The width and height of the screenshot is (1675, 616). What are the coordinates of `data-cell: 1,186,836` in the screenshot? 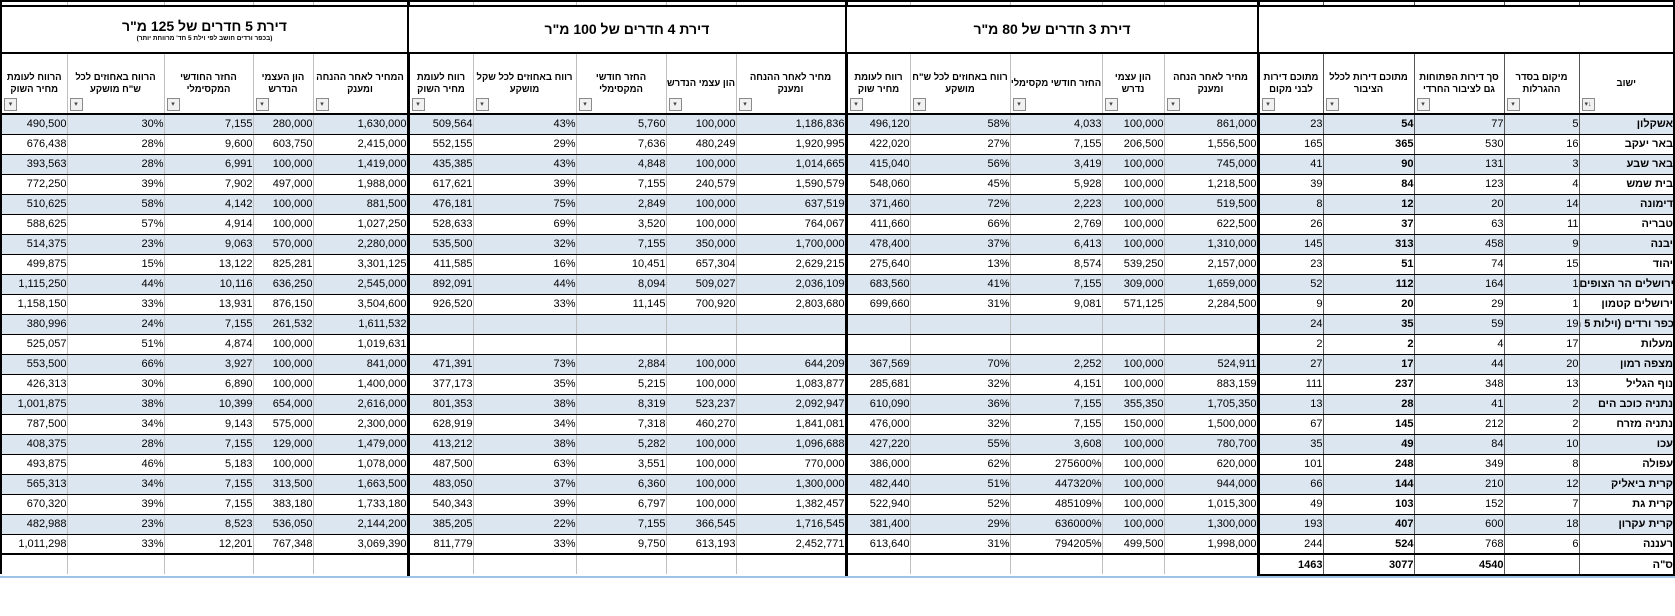 It's located at (792, 124).